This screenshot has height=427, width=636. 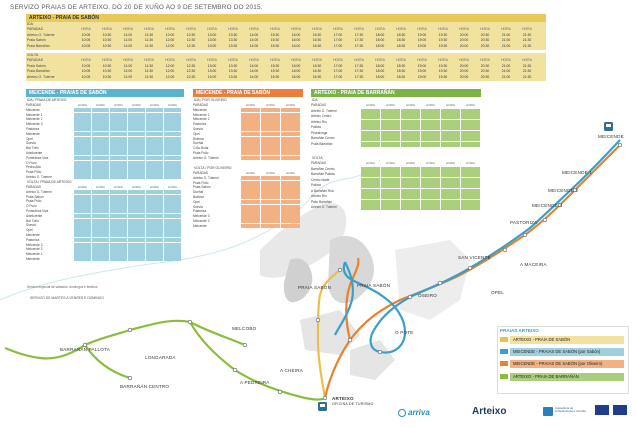 I want to click on time-cell: 17:00, so click(x=338, y=40).